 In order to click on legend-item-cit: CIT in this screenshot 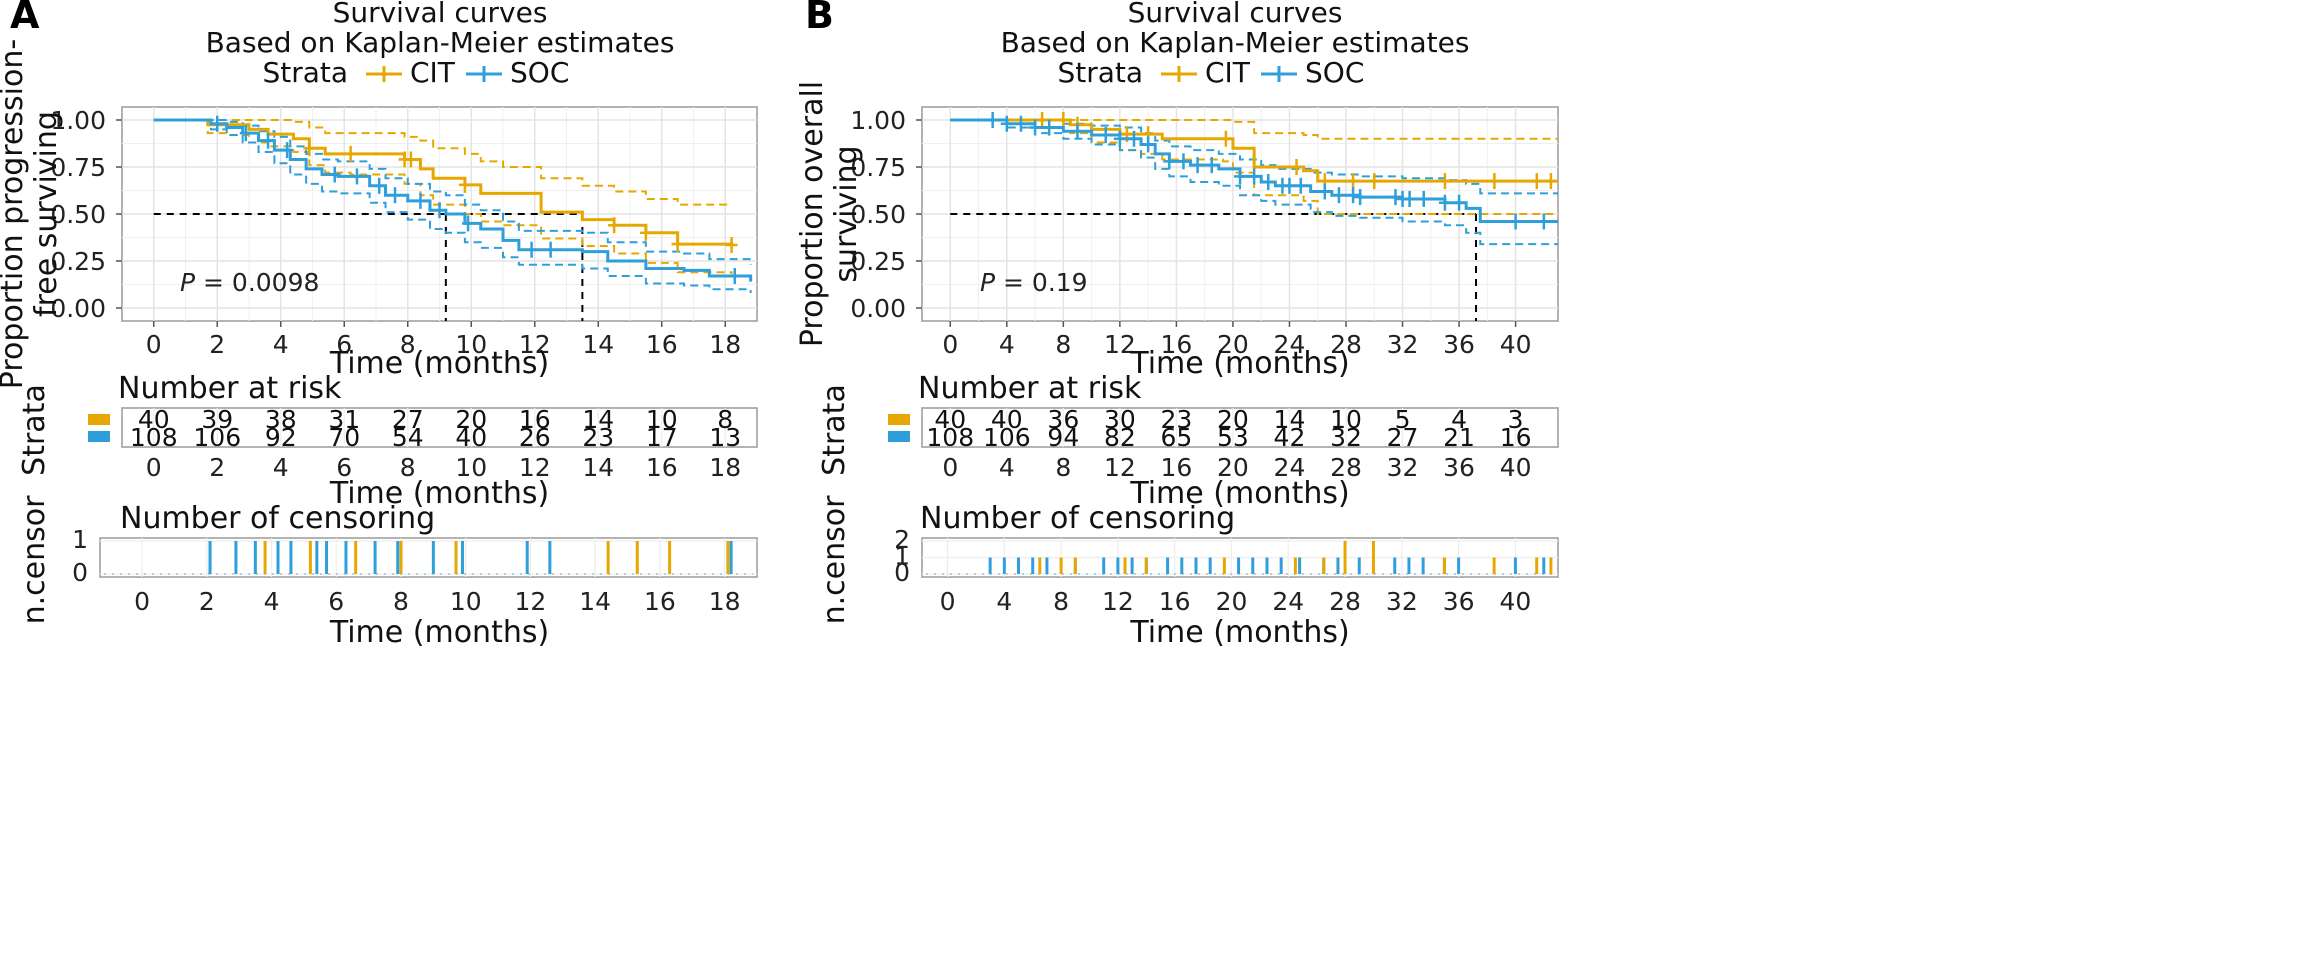, I will do `click(1228, 72)`.